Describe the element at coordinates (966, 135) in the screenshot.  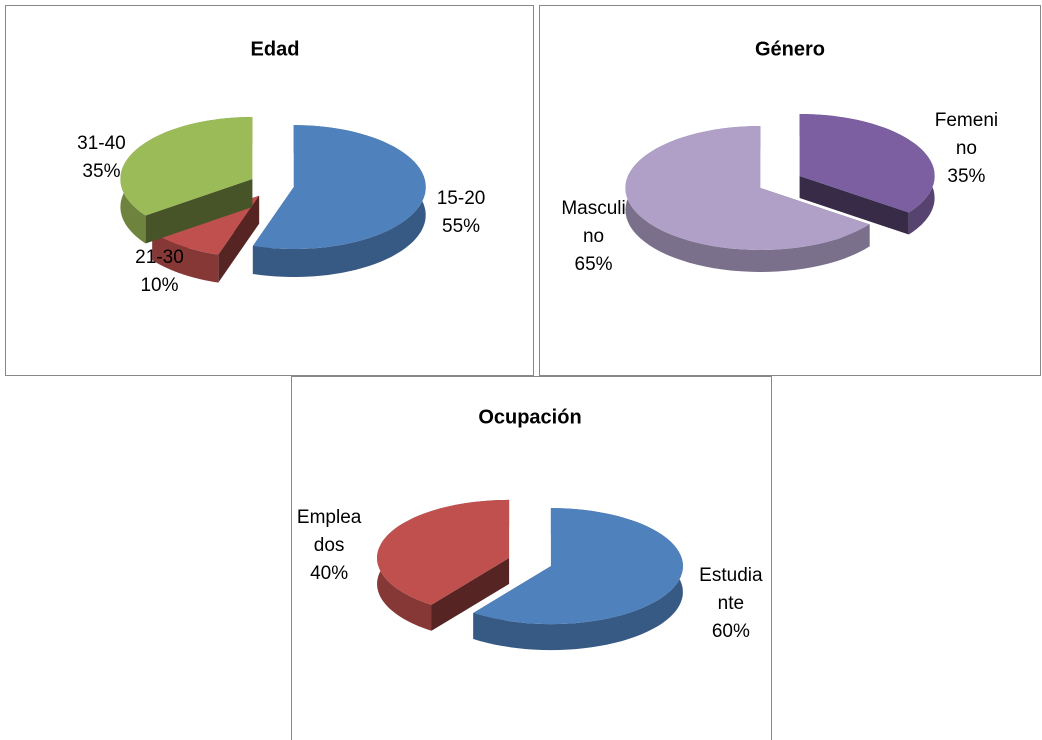
I see `category-label: Femenino` at that location.